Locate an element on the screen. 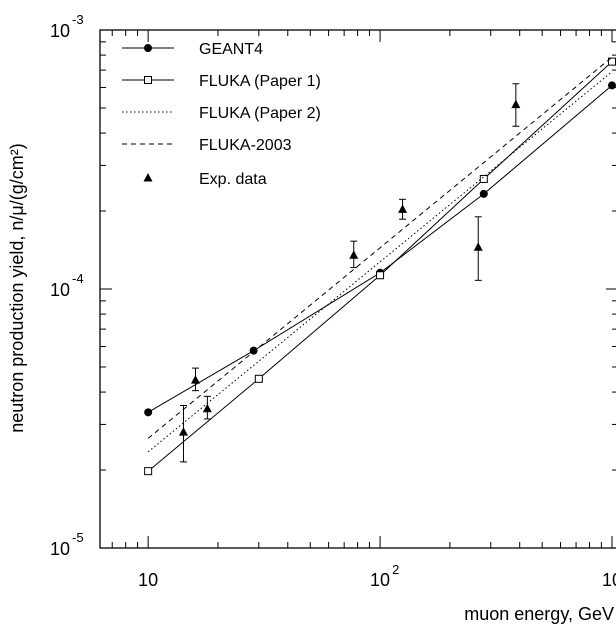  legend-label: FLUKA (Paper 1) is located at coordinates (260, 81).